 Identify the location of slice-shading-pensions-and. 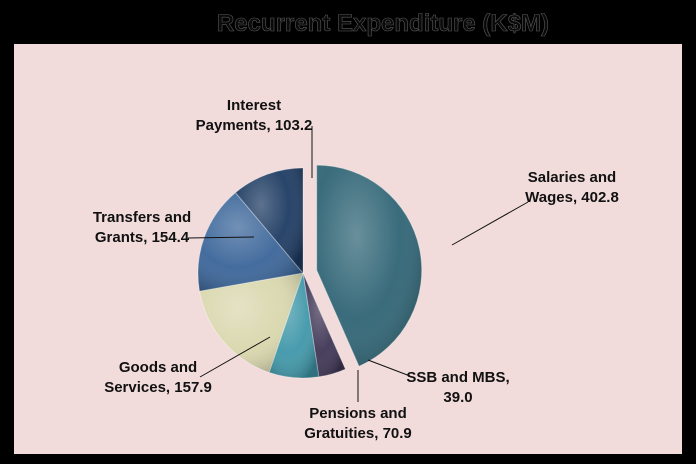
(294, 325).